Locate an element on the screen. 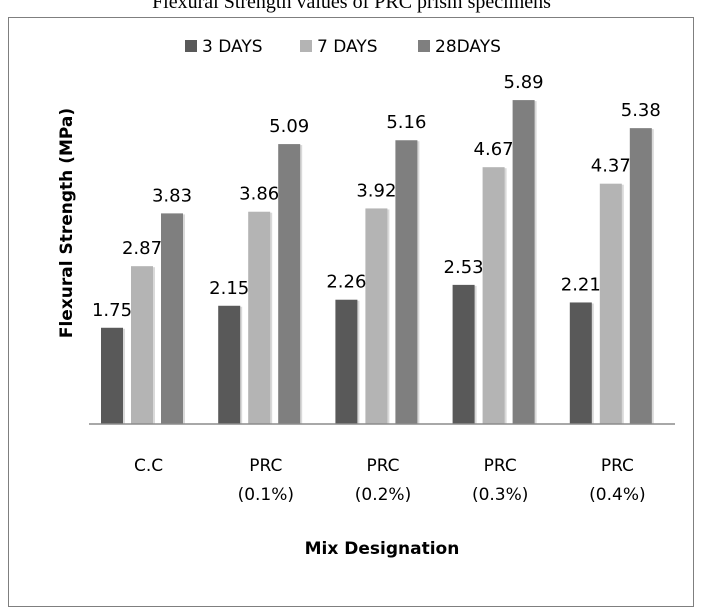  legend-label: 7 DAYS is located at coordinates (347, 47).